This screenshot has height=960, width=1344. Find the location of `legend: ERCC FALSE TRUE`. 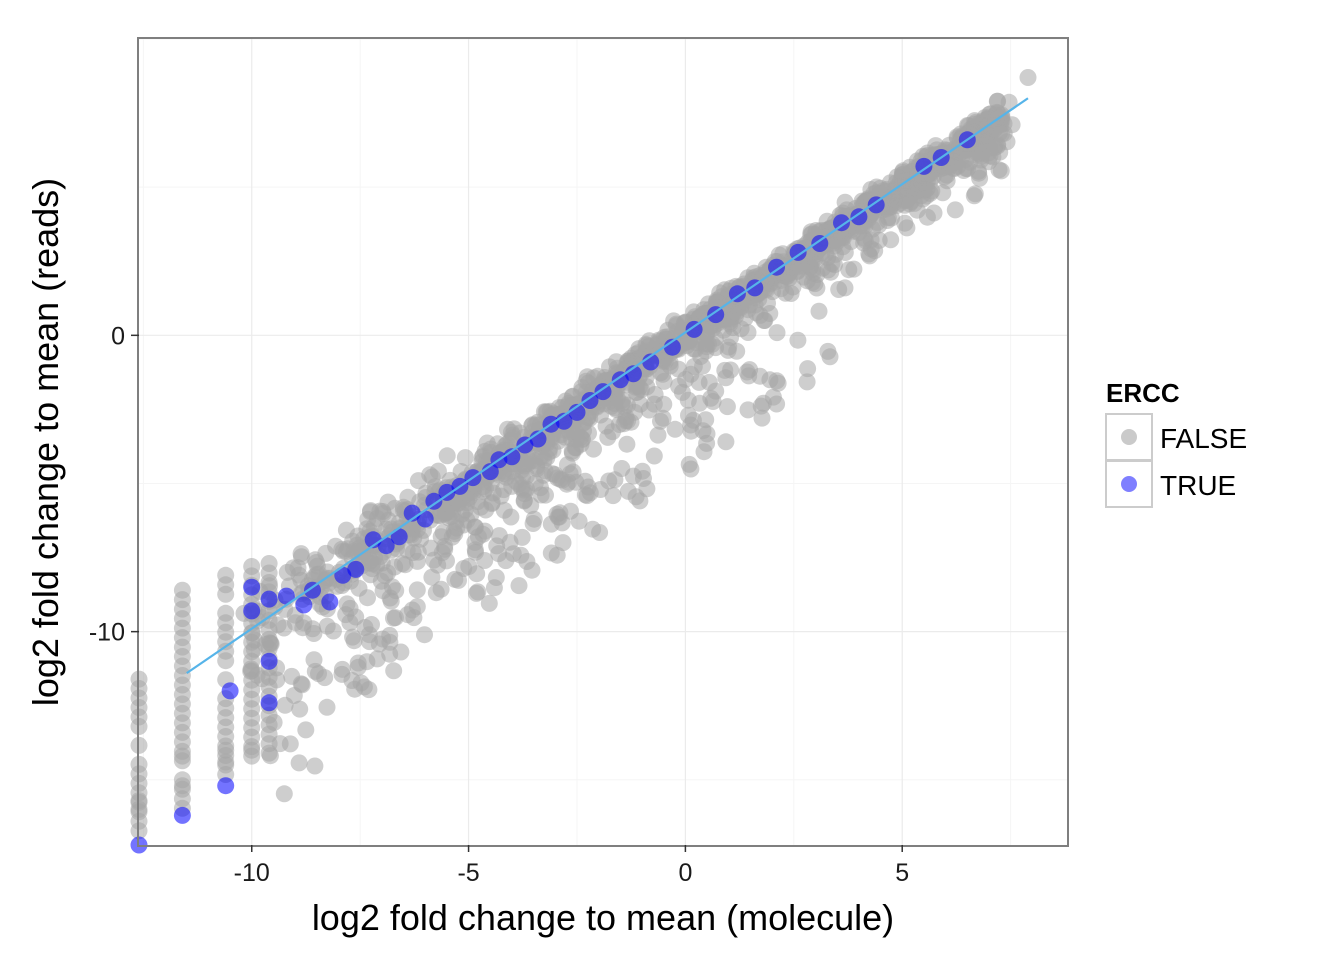

legend: ERCC FALSE TRUE is located at coordinates (1176, 443).